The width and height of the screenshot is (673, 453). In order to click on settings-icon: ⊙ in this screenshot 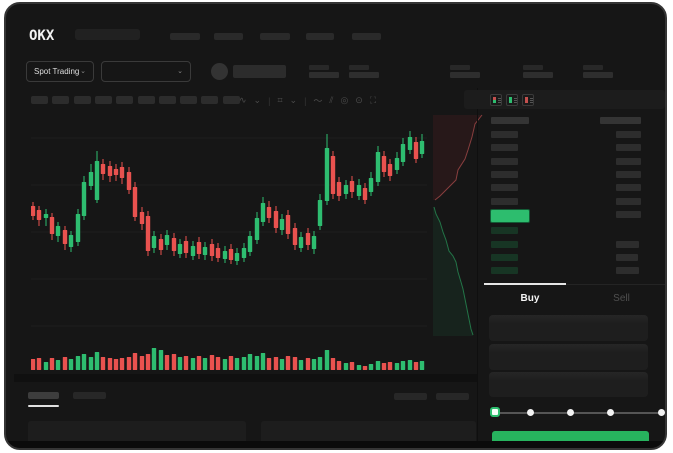, I will do `click(359, 100)`.